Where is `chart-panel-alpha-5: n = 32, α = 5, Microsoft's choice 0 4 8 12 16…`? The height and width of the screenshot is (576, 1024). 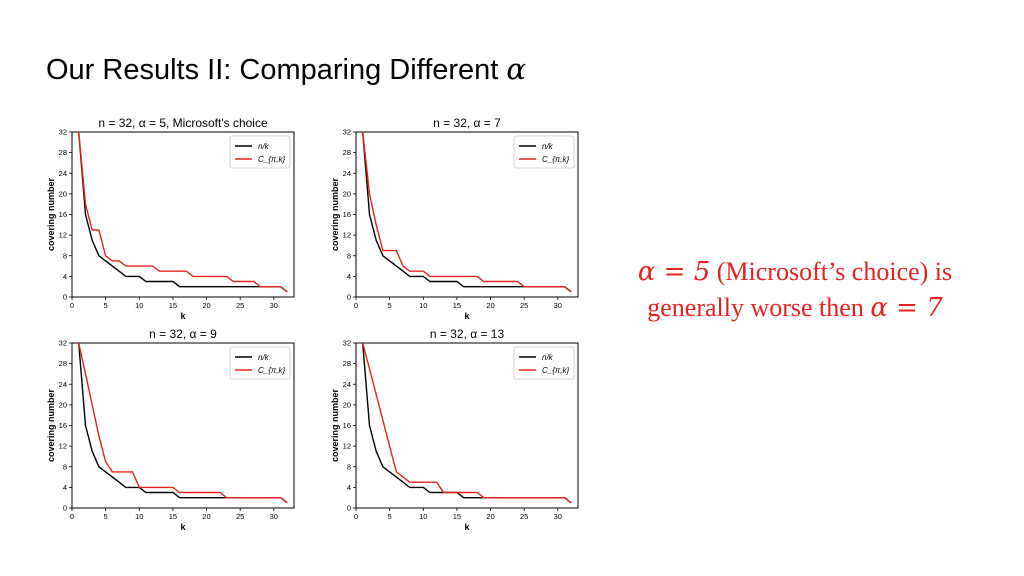
chart-panel-alpha-5: n = 32, α = 5, Microsoft's choice 0 4 8 12 16… is located at coordinates (190, 217).